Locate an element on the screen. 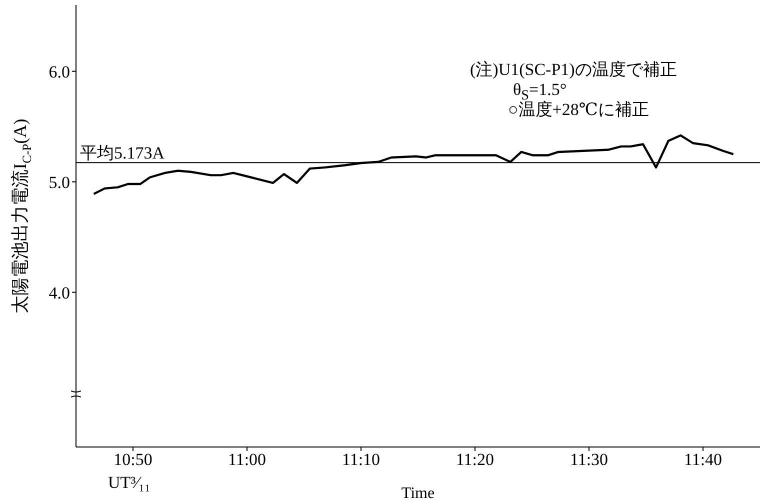 The image size is (761, 504). text: UT³⁄₁₁ is located at coordinates (129, 483).